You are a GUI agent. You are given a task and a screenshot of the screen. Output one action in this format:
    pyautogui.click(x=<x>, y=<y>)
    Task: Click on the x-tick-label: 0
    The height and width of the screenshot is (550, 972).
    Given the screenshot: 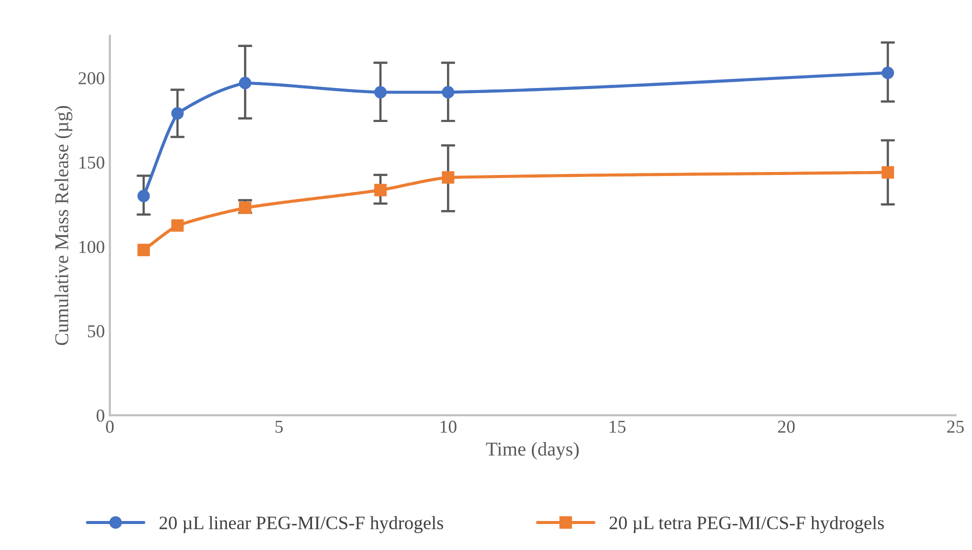 What is the action you would take?
    pyautogui.click(x=110, y=426)
    